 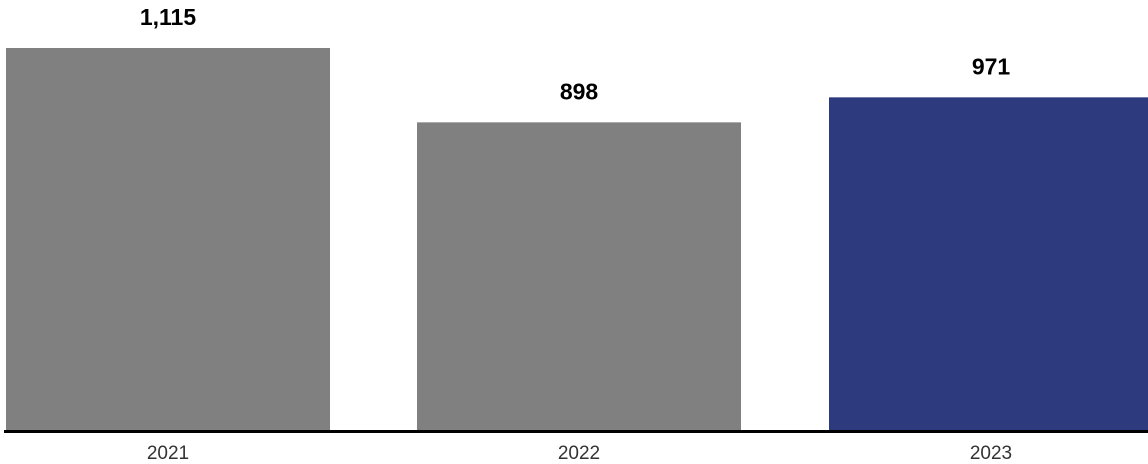 What do you see at coordinates (168, 453) in the screenshot?
I see `x-tick-label-2021: 2021` at bounding box center [168, 453].